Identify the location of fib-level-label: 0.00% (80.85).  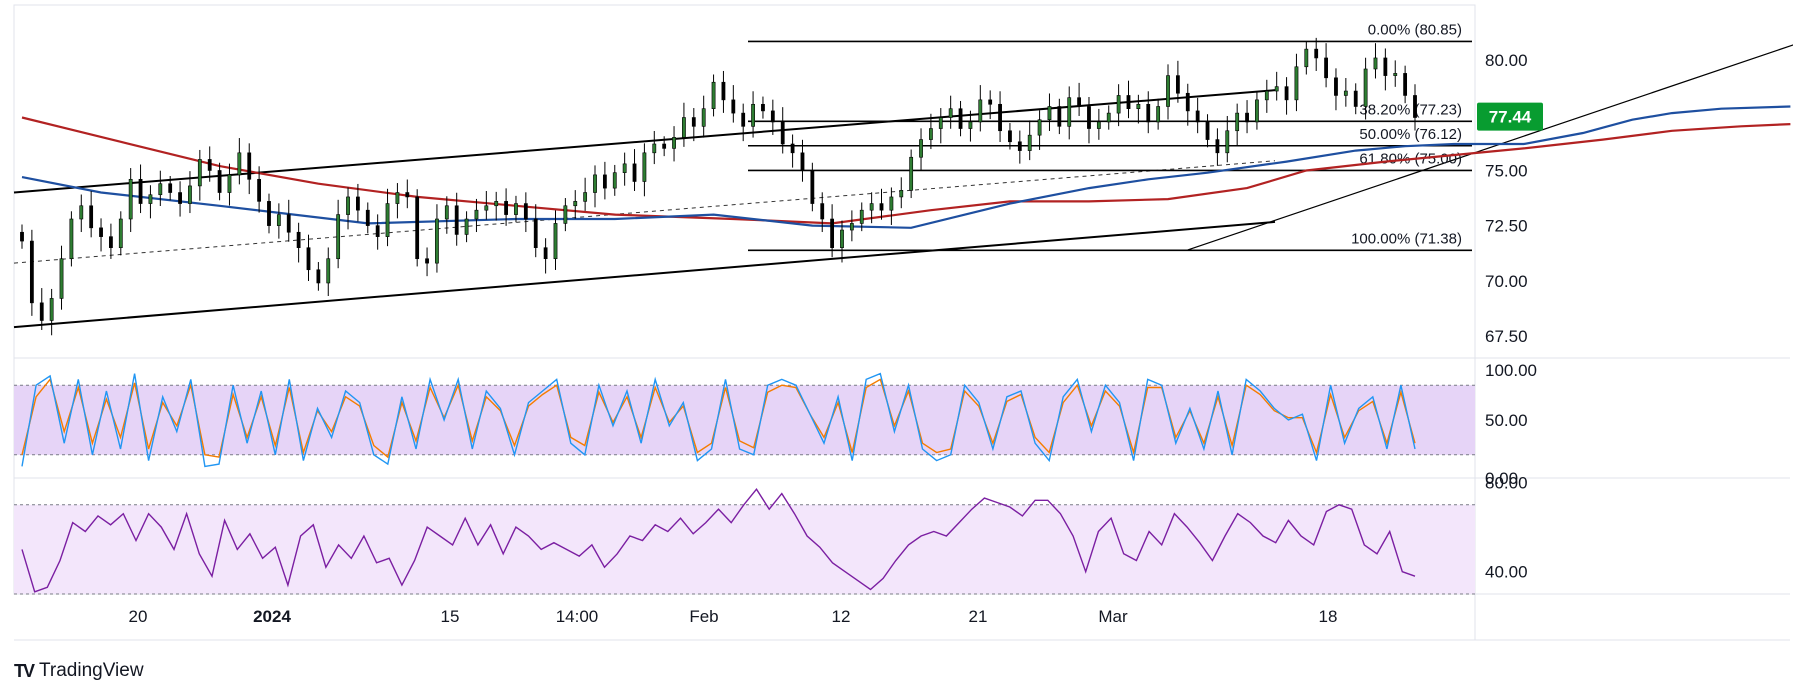
(1415, 29).